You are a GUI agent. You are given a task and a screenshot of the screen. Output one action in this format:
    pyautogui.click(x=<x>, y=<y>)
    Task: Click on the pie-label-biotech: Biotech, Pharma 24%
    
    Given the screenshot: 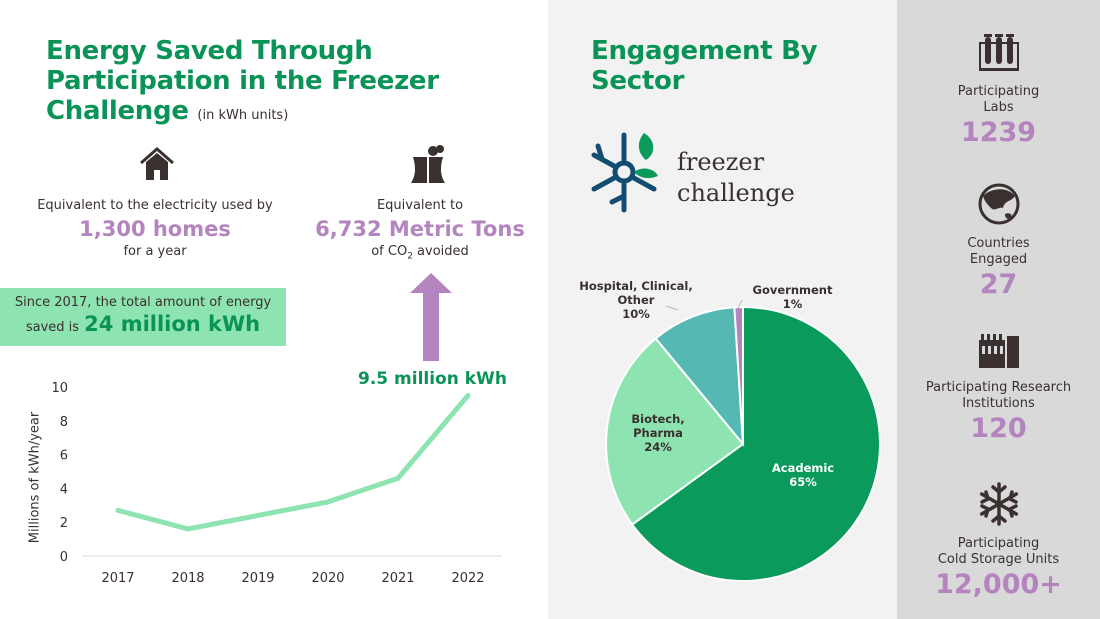 What is the action you would take?
    pyautogui.click(x=658, y=433)
    